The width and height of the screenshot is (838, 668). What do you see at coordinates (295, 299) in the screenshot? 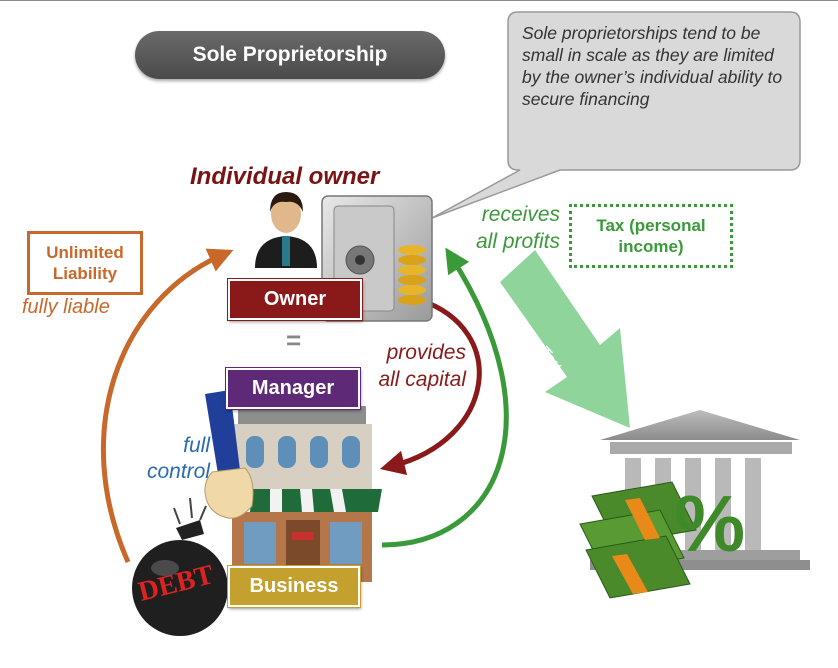
I see `owner-label: Owner` at bounding box center [295, 299].